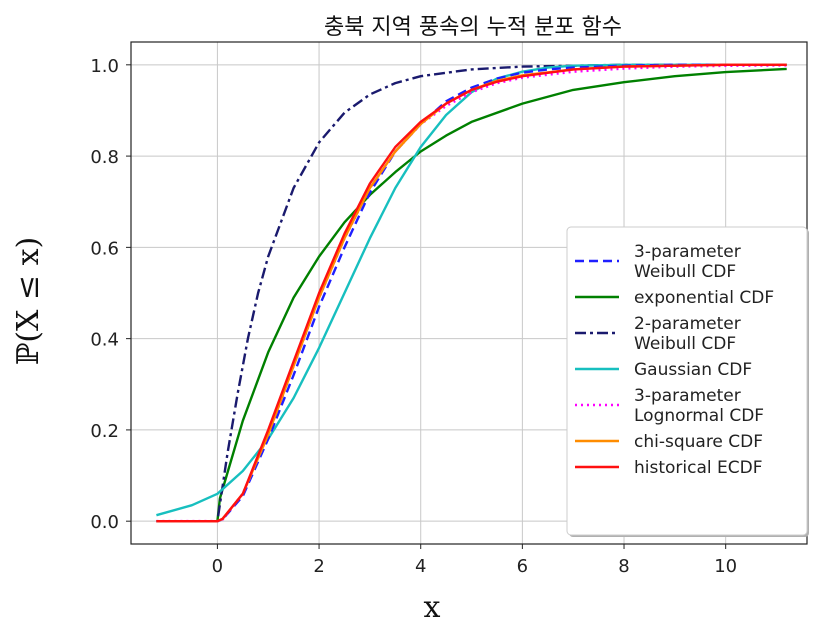 The height and width of the screenshot is (628, 826). What do you see at coordinates (698, 468) in the screenshot?
I see `legend-label-historical-ecdf: historical ECDF` at bounding box center [698, 468].